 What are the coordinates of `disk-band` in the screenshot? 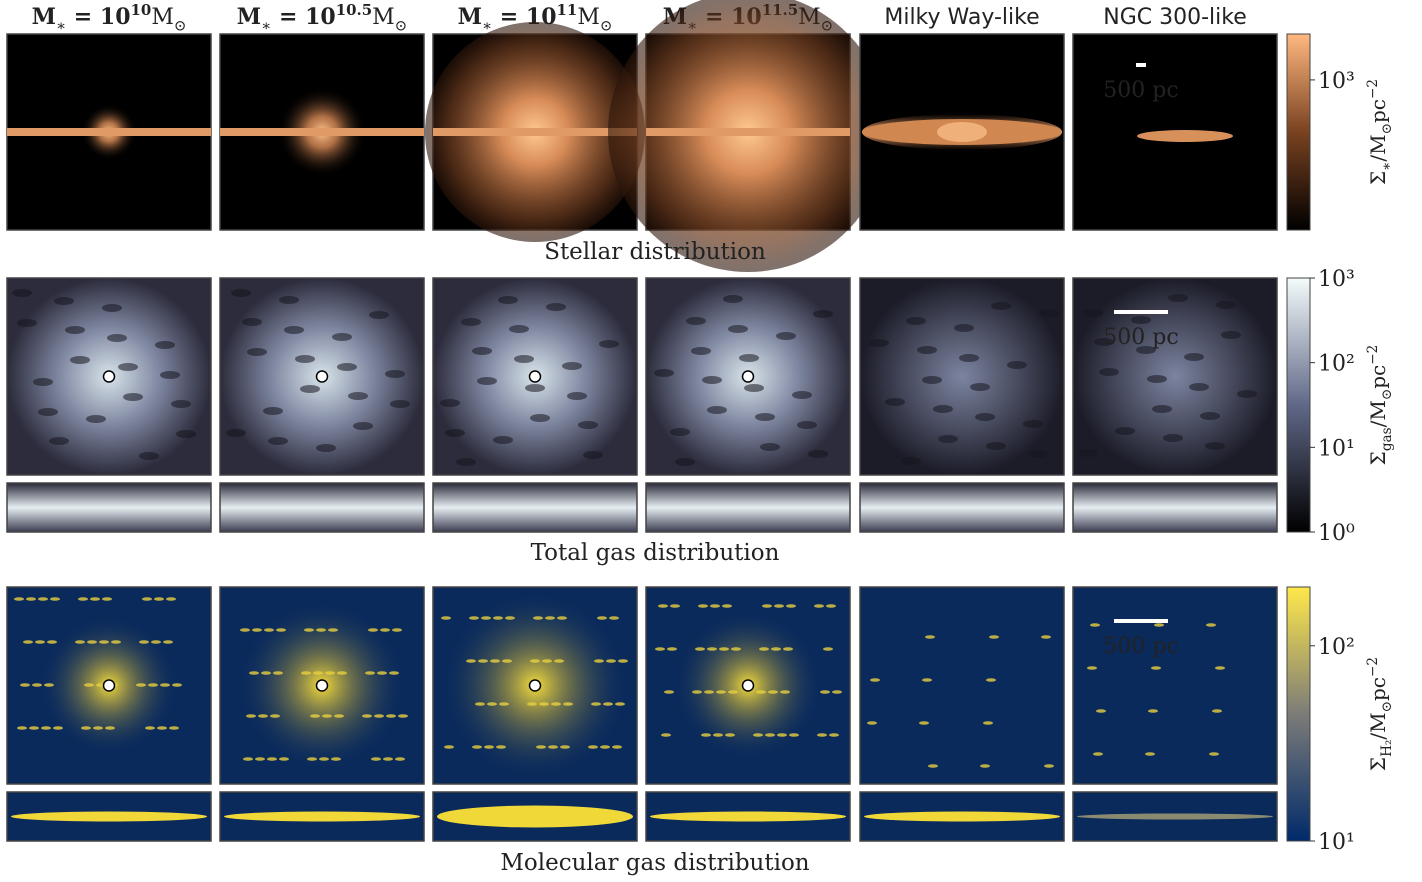 It's located at (535, 132).